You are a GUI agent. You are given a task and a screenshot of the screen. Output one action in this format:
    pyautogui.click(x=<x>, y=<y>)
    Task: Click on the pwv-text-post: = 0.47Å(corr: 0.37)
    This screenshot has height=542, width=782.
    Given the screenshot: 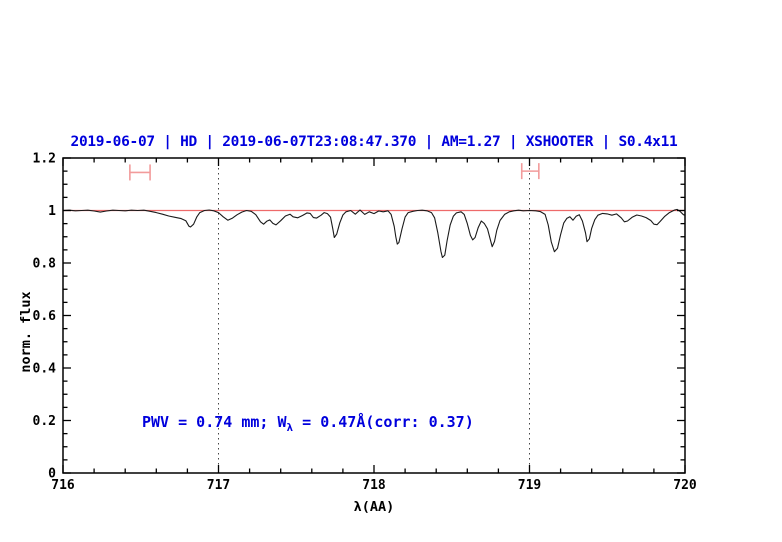 What is the action you would take?
    pyautogui.click(x=383, y=422)
    